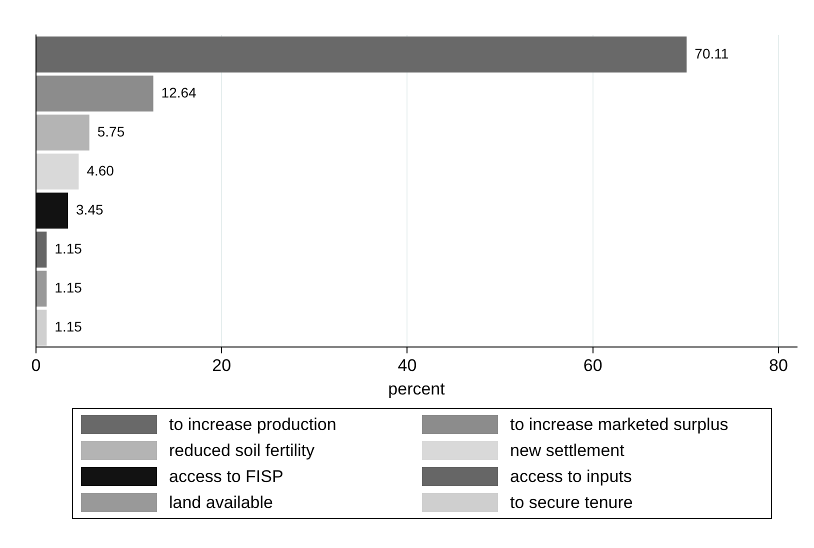 This screenshot has width=814, height=548. What do you see at coordinates (111, 131) in the screenshot?
I see `data-label: 5.75` at bounding box center [111, 131].